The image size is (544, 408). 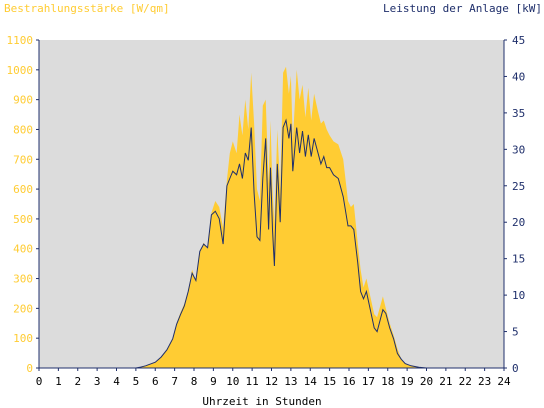 What do you see at coordinates (261, 401) in the screenshot?
I see `x-axis-title: Uhrzeit in Stunden` at bounding box center [261, 401].